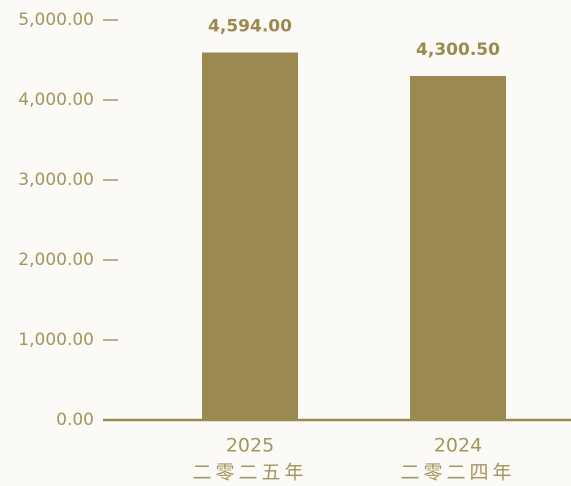 The image size is (571, 486). I want to click on value-label: 4,300.50, so click(458, 50).